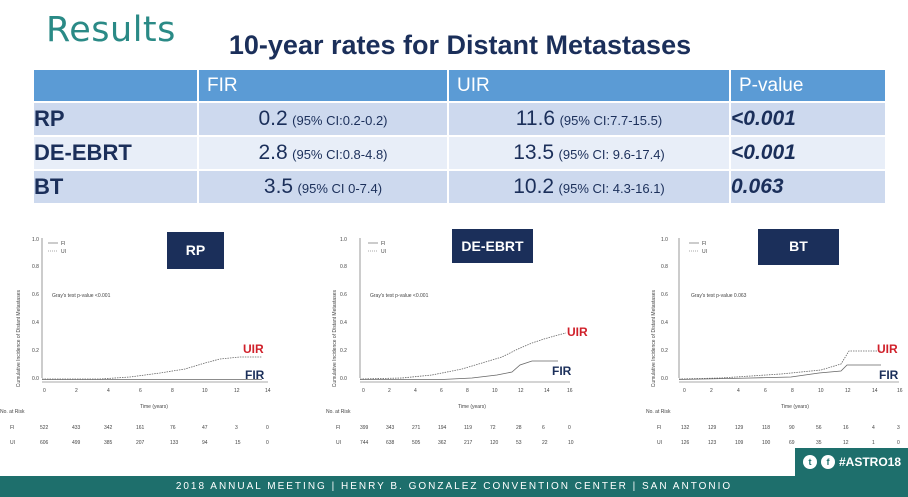  What do you see at coordinates (819, 443) in the screenshot?
I see `risk-ui: 35` at bounding box center [819, 443].